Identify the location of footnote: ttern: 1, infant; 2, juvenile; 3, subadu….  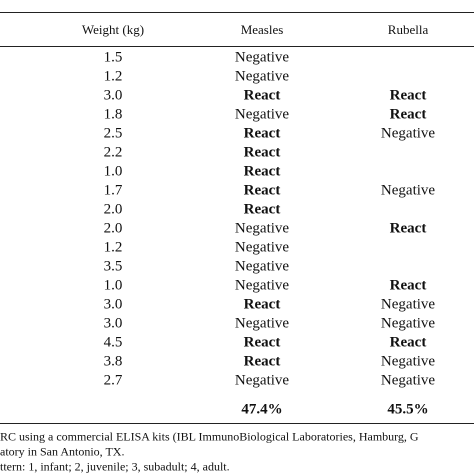
(115, 466).